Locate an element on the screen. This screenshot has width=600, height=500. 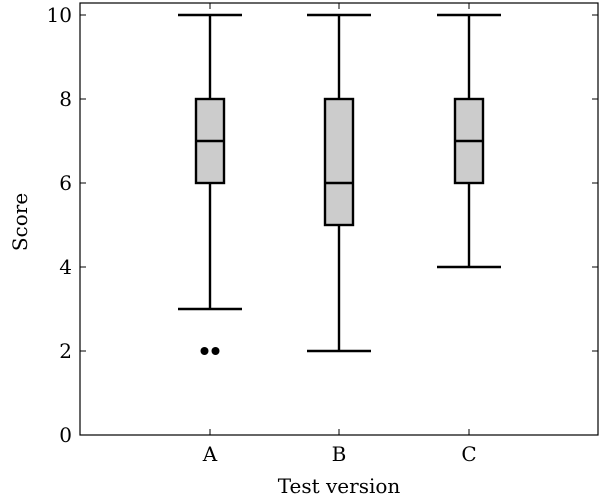
x-tick-label: C is located at coordinates (468, 454).